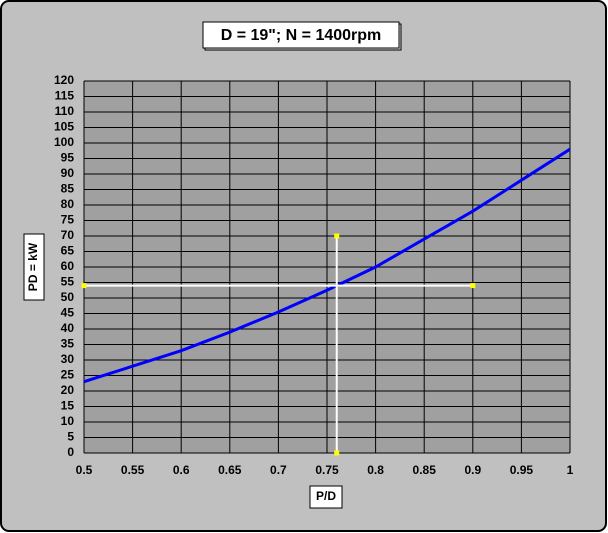 This screenshot has height=533, width=608. I want to click on y-label-box, so click(34, 267).